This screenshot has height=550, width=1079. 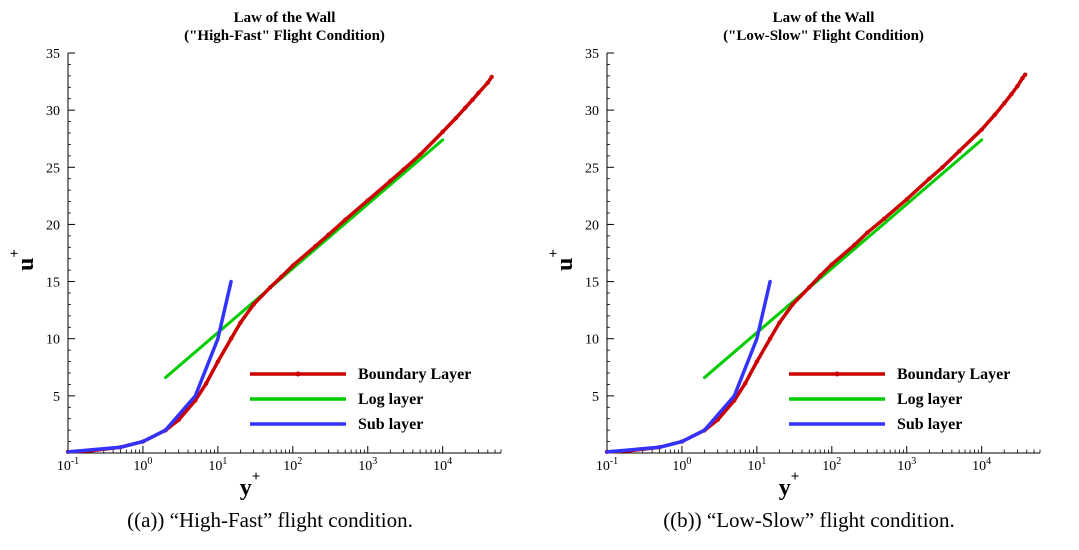 I want to click on caption-low-slow: ((b)) “Low-Slow” flight condition., so click(x=809, y=520).